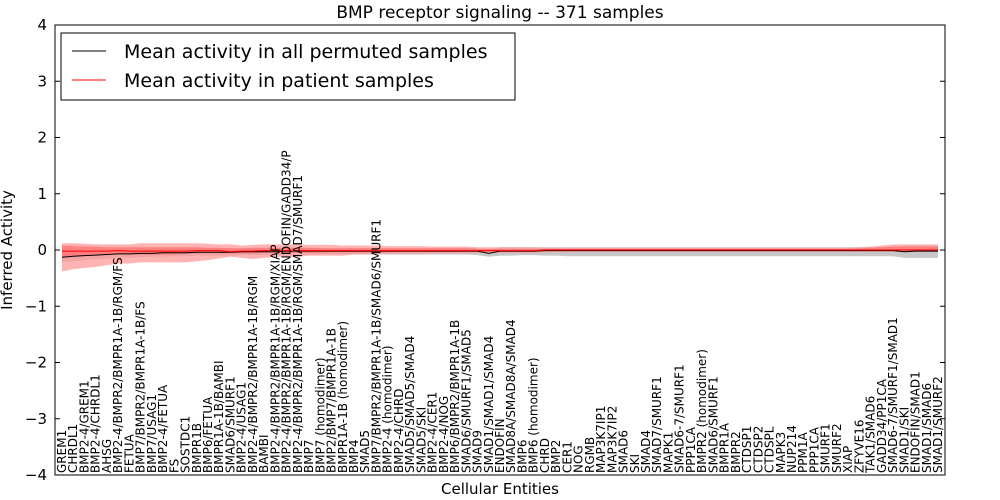 This screenshot has height=500, width=1000. I want to click on x-tick-label: BMPR2 (homodimer), so click(702, 411).